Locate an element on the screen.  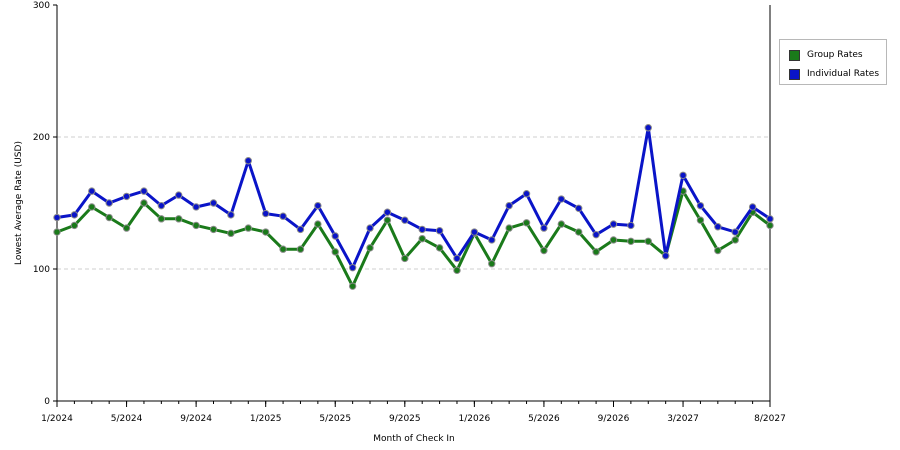
x-tick-label: 5/2024 is located at coordinates (127, 419).